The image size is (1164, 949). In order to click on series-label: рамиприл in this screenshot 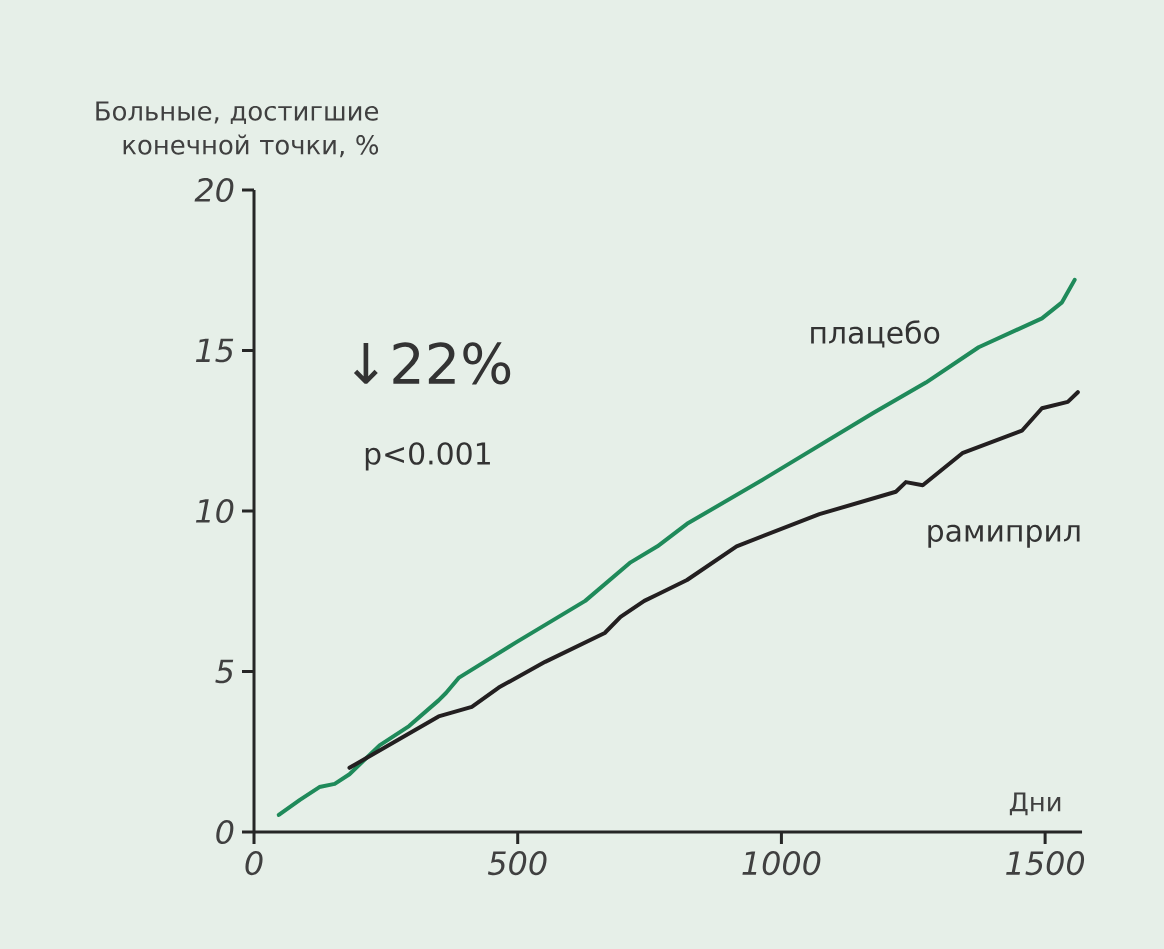, I will do `click(1004, 536)`.